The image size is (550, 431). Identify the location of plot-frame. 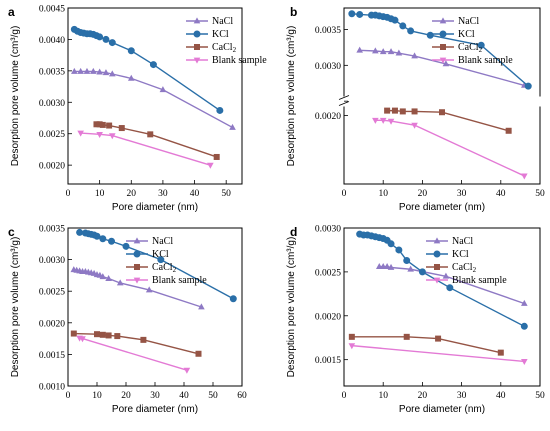
(155, 96).